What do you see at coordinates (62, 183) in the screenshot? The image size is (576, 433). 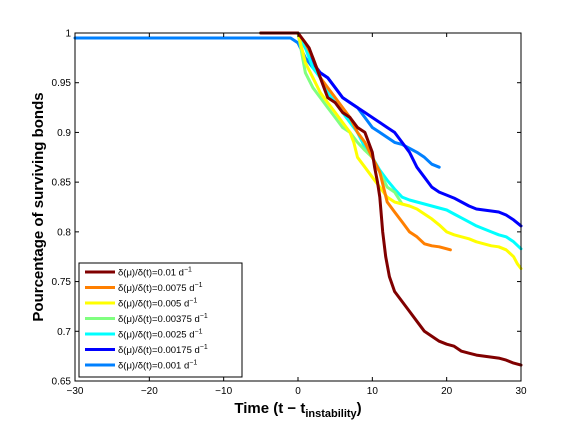 I see `y-tick-label: 0.85` at bounding box center [62, 183].